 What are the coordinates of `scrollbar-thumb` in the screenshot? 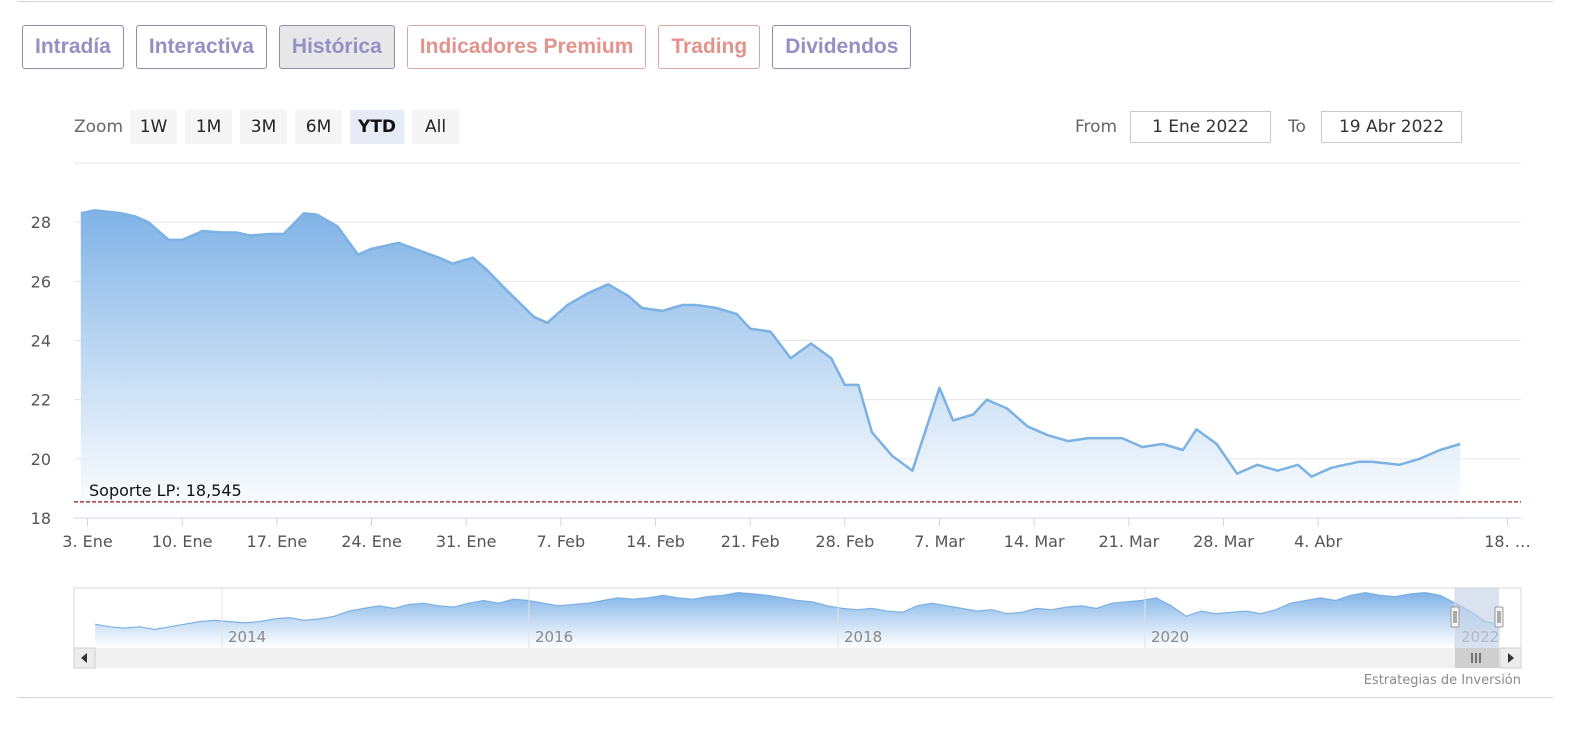 It's located at (1477, 658).